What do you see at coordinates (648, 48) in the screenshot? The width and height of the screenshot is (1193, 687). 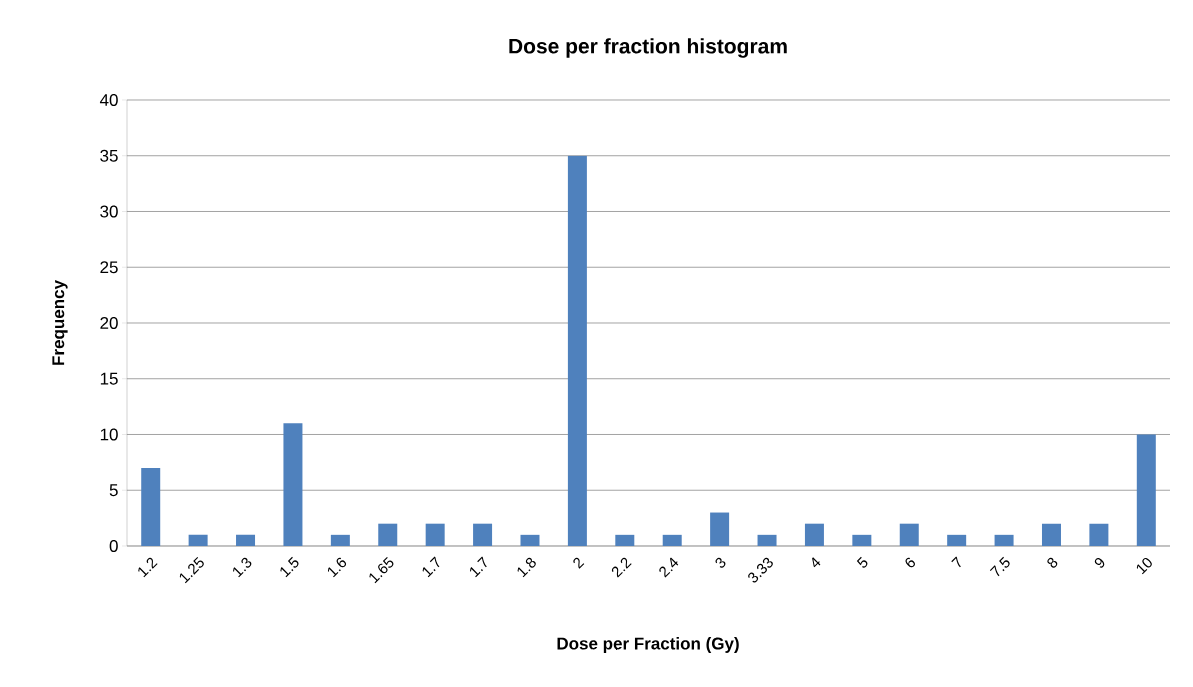 I see `chart-title: Dose per fraction histogram` at bounding box center [648, 48].